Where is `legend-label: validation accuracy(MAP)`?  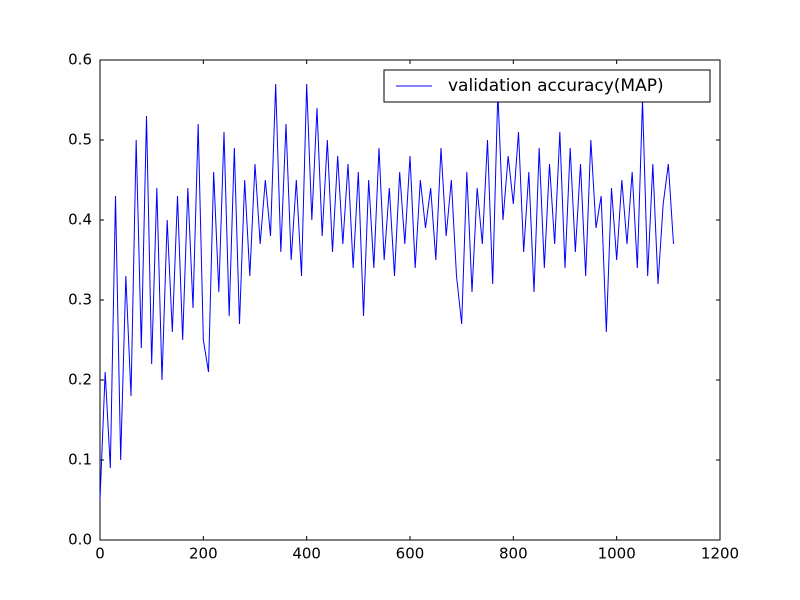 legend-label: validation accuracy(MAP) is located at coordinates (556, 86).